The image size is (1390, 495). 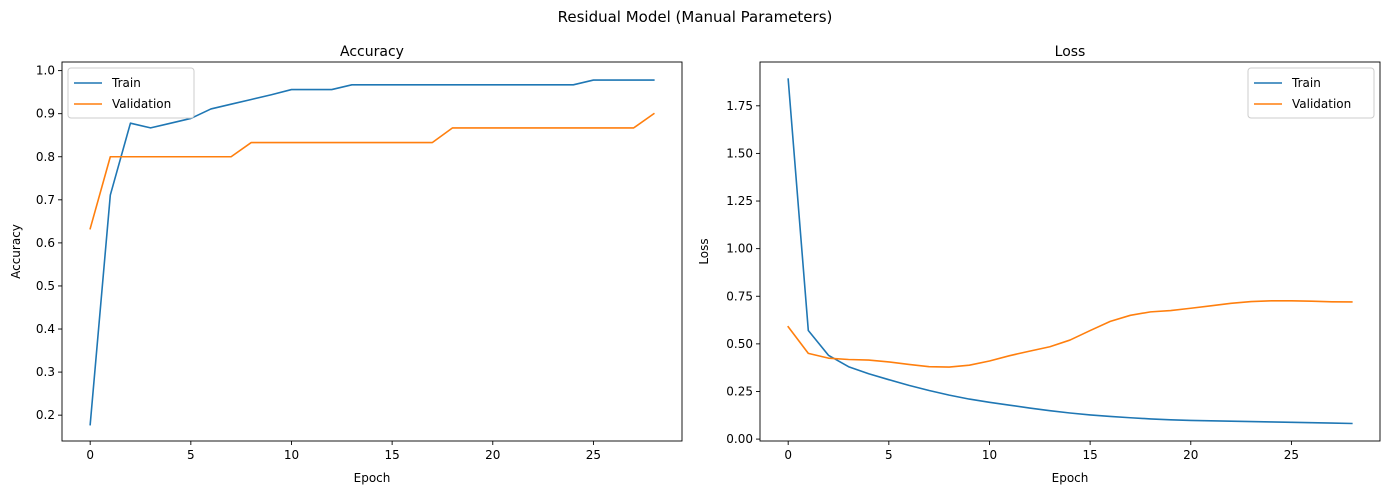 I want to click on accuracy-x-tick-label: 0, so click(x=90, y=455).